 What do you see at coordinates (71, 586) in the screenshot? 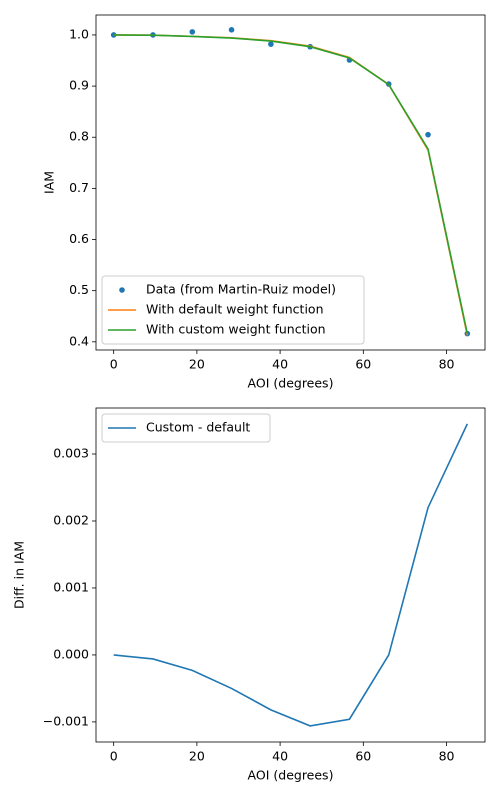
I see `y-tick-label: 0.001` at bounding box center [71, 586].